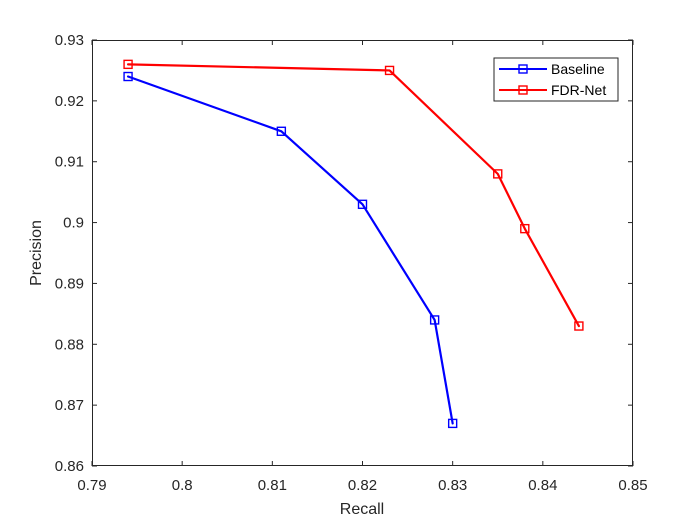  What do you see at coordinates (91, 485) in the screenshot?
I see `x-tick-label: 0.79` at bounding box center [91, 485].